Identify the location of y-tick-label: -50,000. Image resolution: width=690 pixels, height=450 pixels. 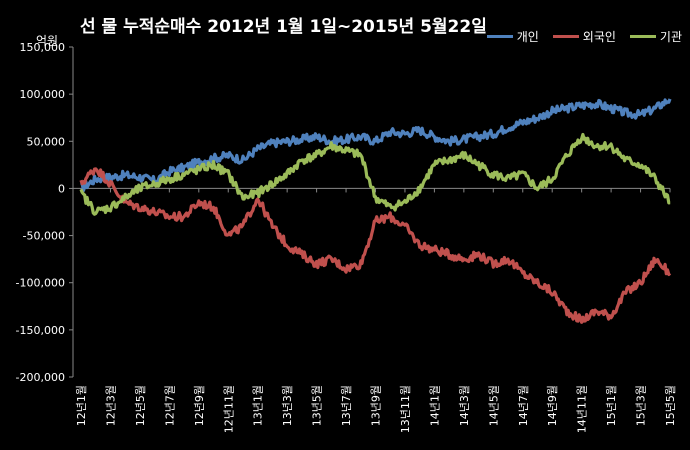
(44, 236).